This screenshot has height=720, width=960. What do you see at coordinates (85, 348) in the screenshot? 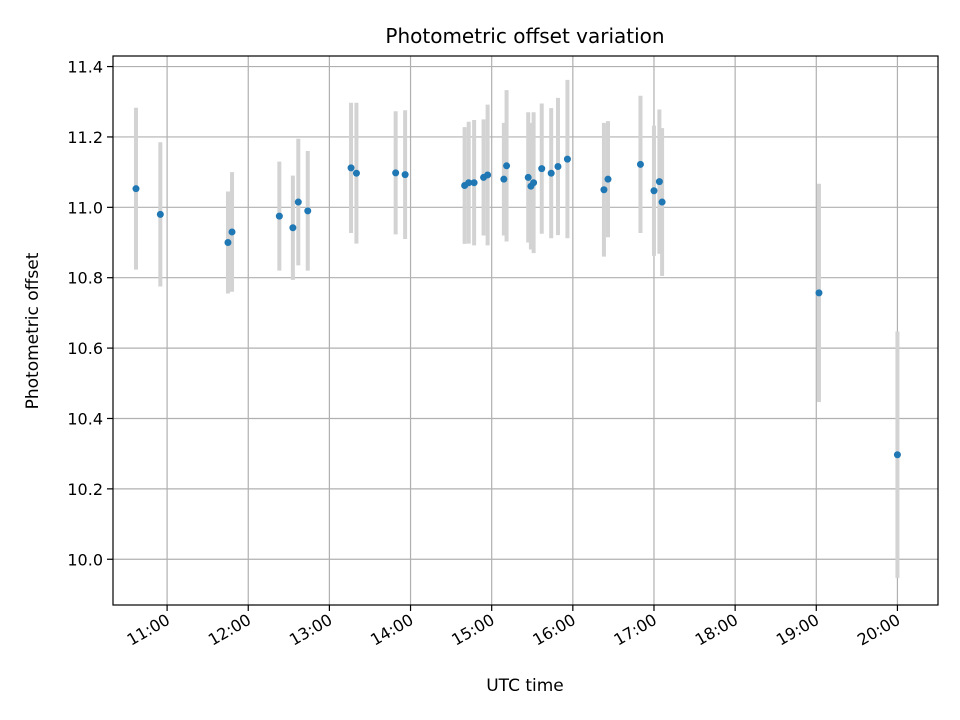
I see `y-tick-label: 10.6` at bounding box center [85, 348].